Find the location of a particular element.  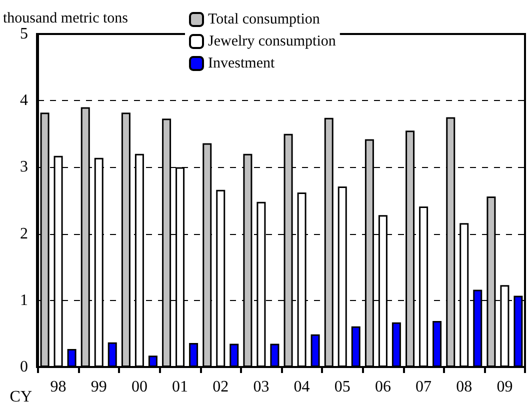

x-tick-label: 07 is located at coordinates (424, 387).